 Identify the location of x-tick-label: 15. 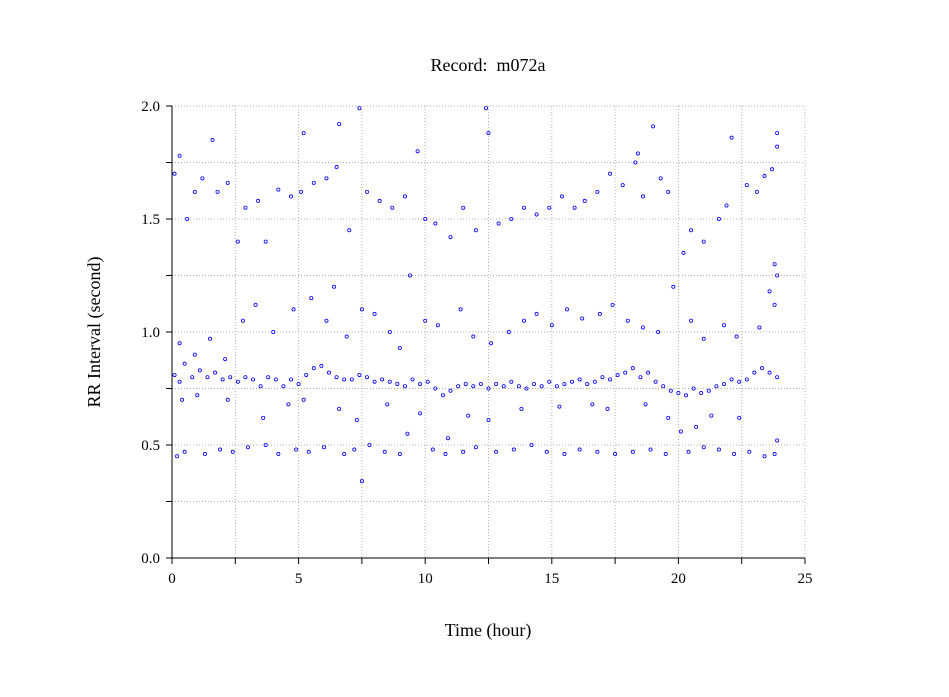
(551, 579).